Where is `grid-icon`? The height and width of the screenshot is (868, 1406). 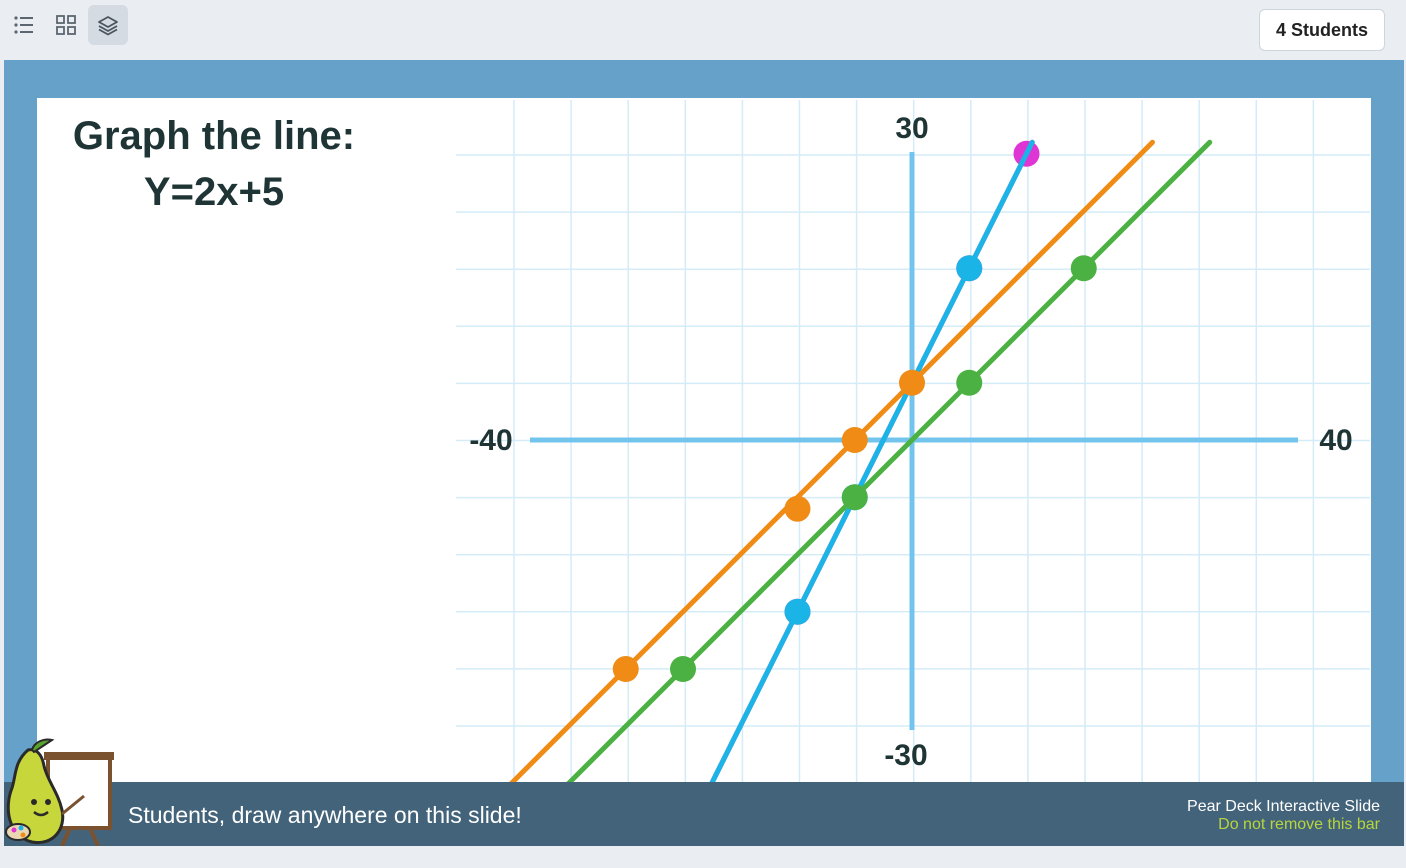
grid-icon is located at coordinates (66, 25).